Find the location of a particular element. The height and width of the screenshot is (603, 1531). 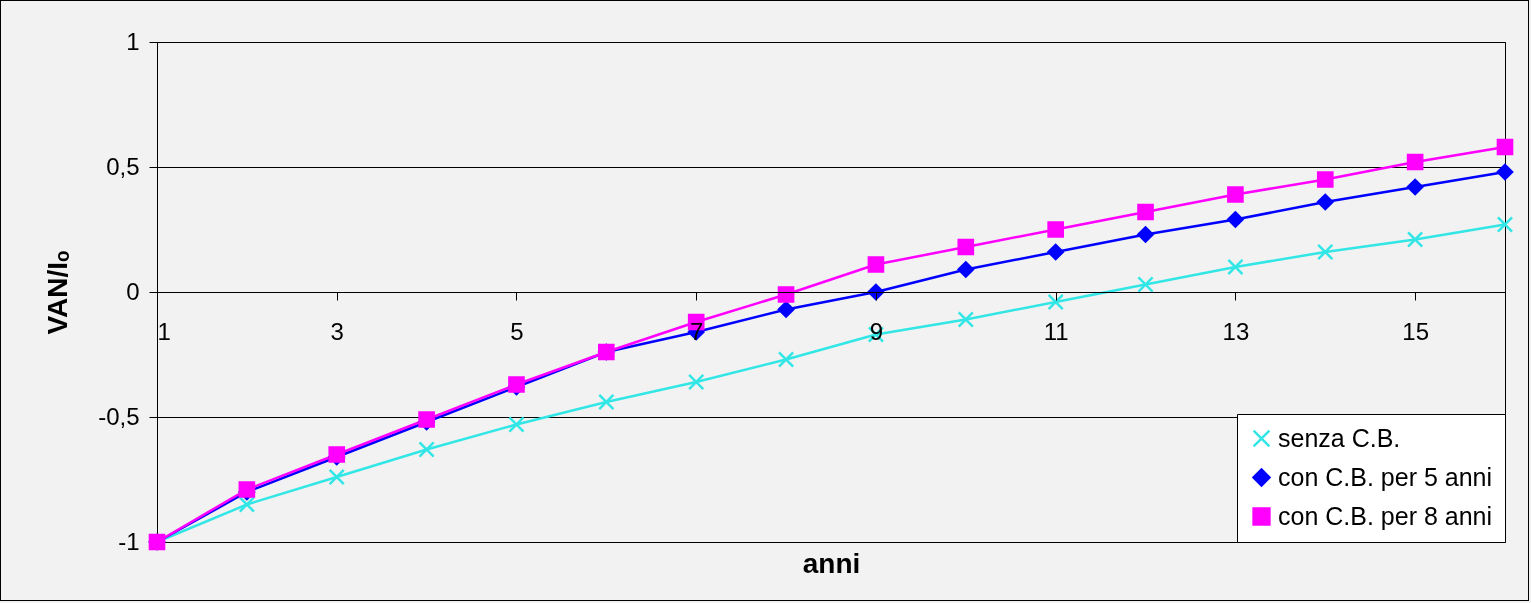

x-axis-title: anni is located at coordinates (831, 563).